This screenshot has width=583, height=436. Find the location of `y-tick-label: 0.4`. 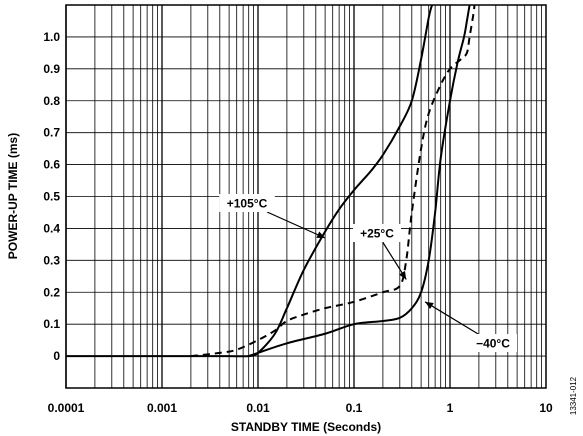

y-tick-label: 0.4 is located at coordinates (51, 228).